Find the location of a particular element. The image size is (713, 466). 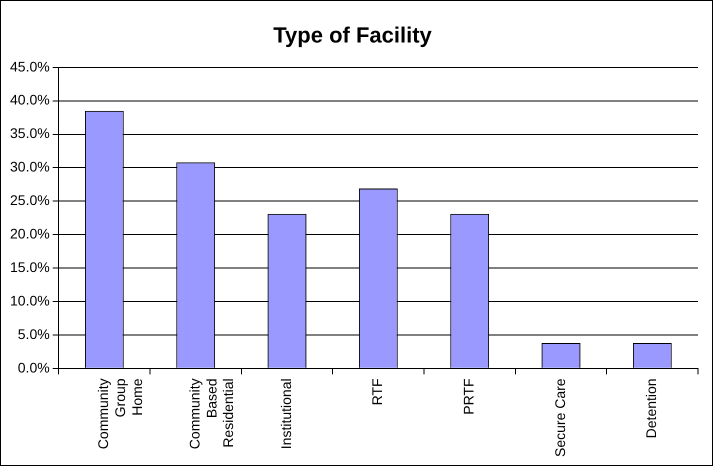

y-tick-label: 5.0% is located at coordinates (34, 334).